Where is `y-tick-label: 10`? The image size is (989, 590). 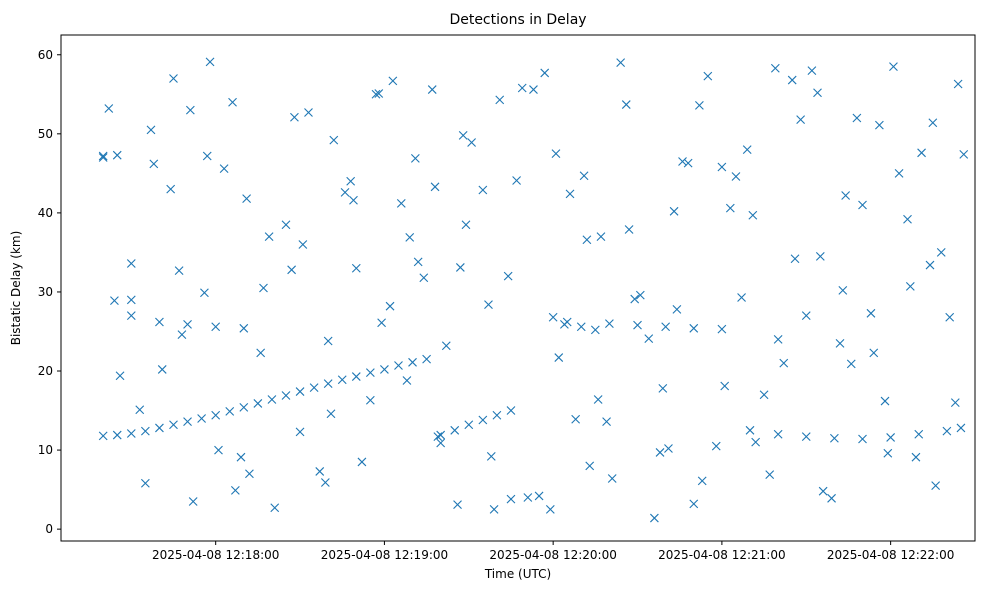 y-tick-label: 10 is located at coordinates (45, 450).